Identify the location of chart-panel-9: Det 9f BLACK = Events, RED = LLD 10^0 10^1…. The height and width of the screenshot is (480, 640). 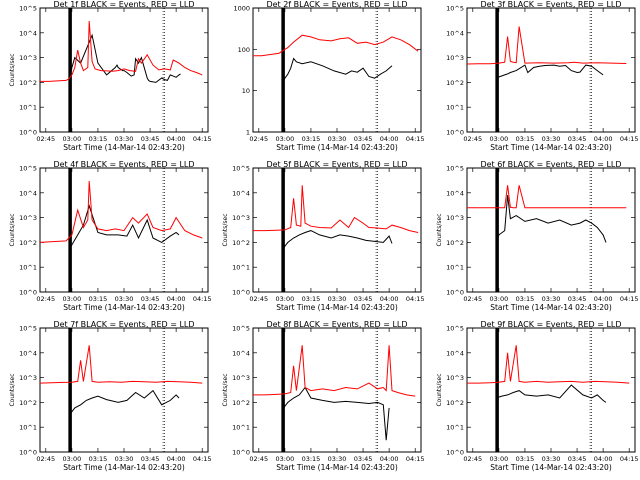
(537, 396).